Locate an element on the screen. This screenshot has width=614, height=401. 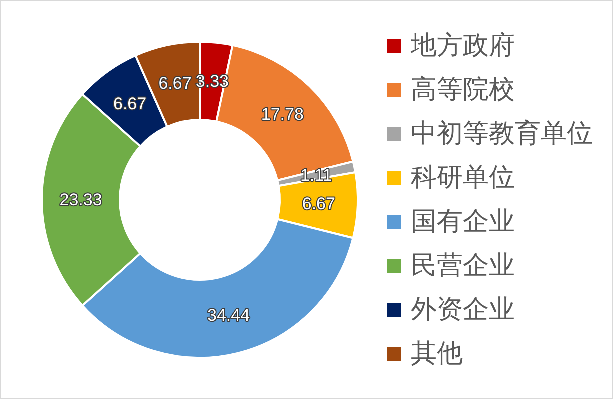
data-label: 34.44 is located at coordinates (229, 315).